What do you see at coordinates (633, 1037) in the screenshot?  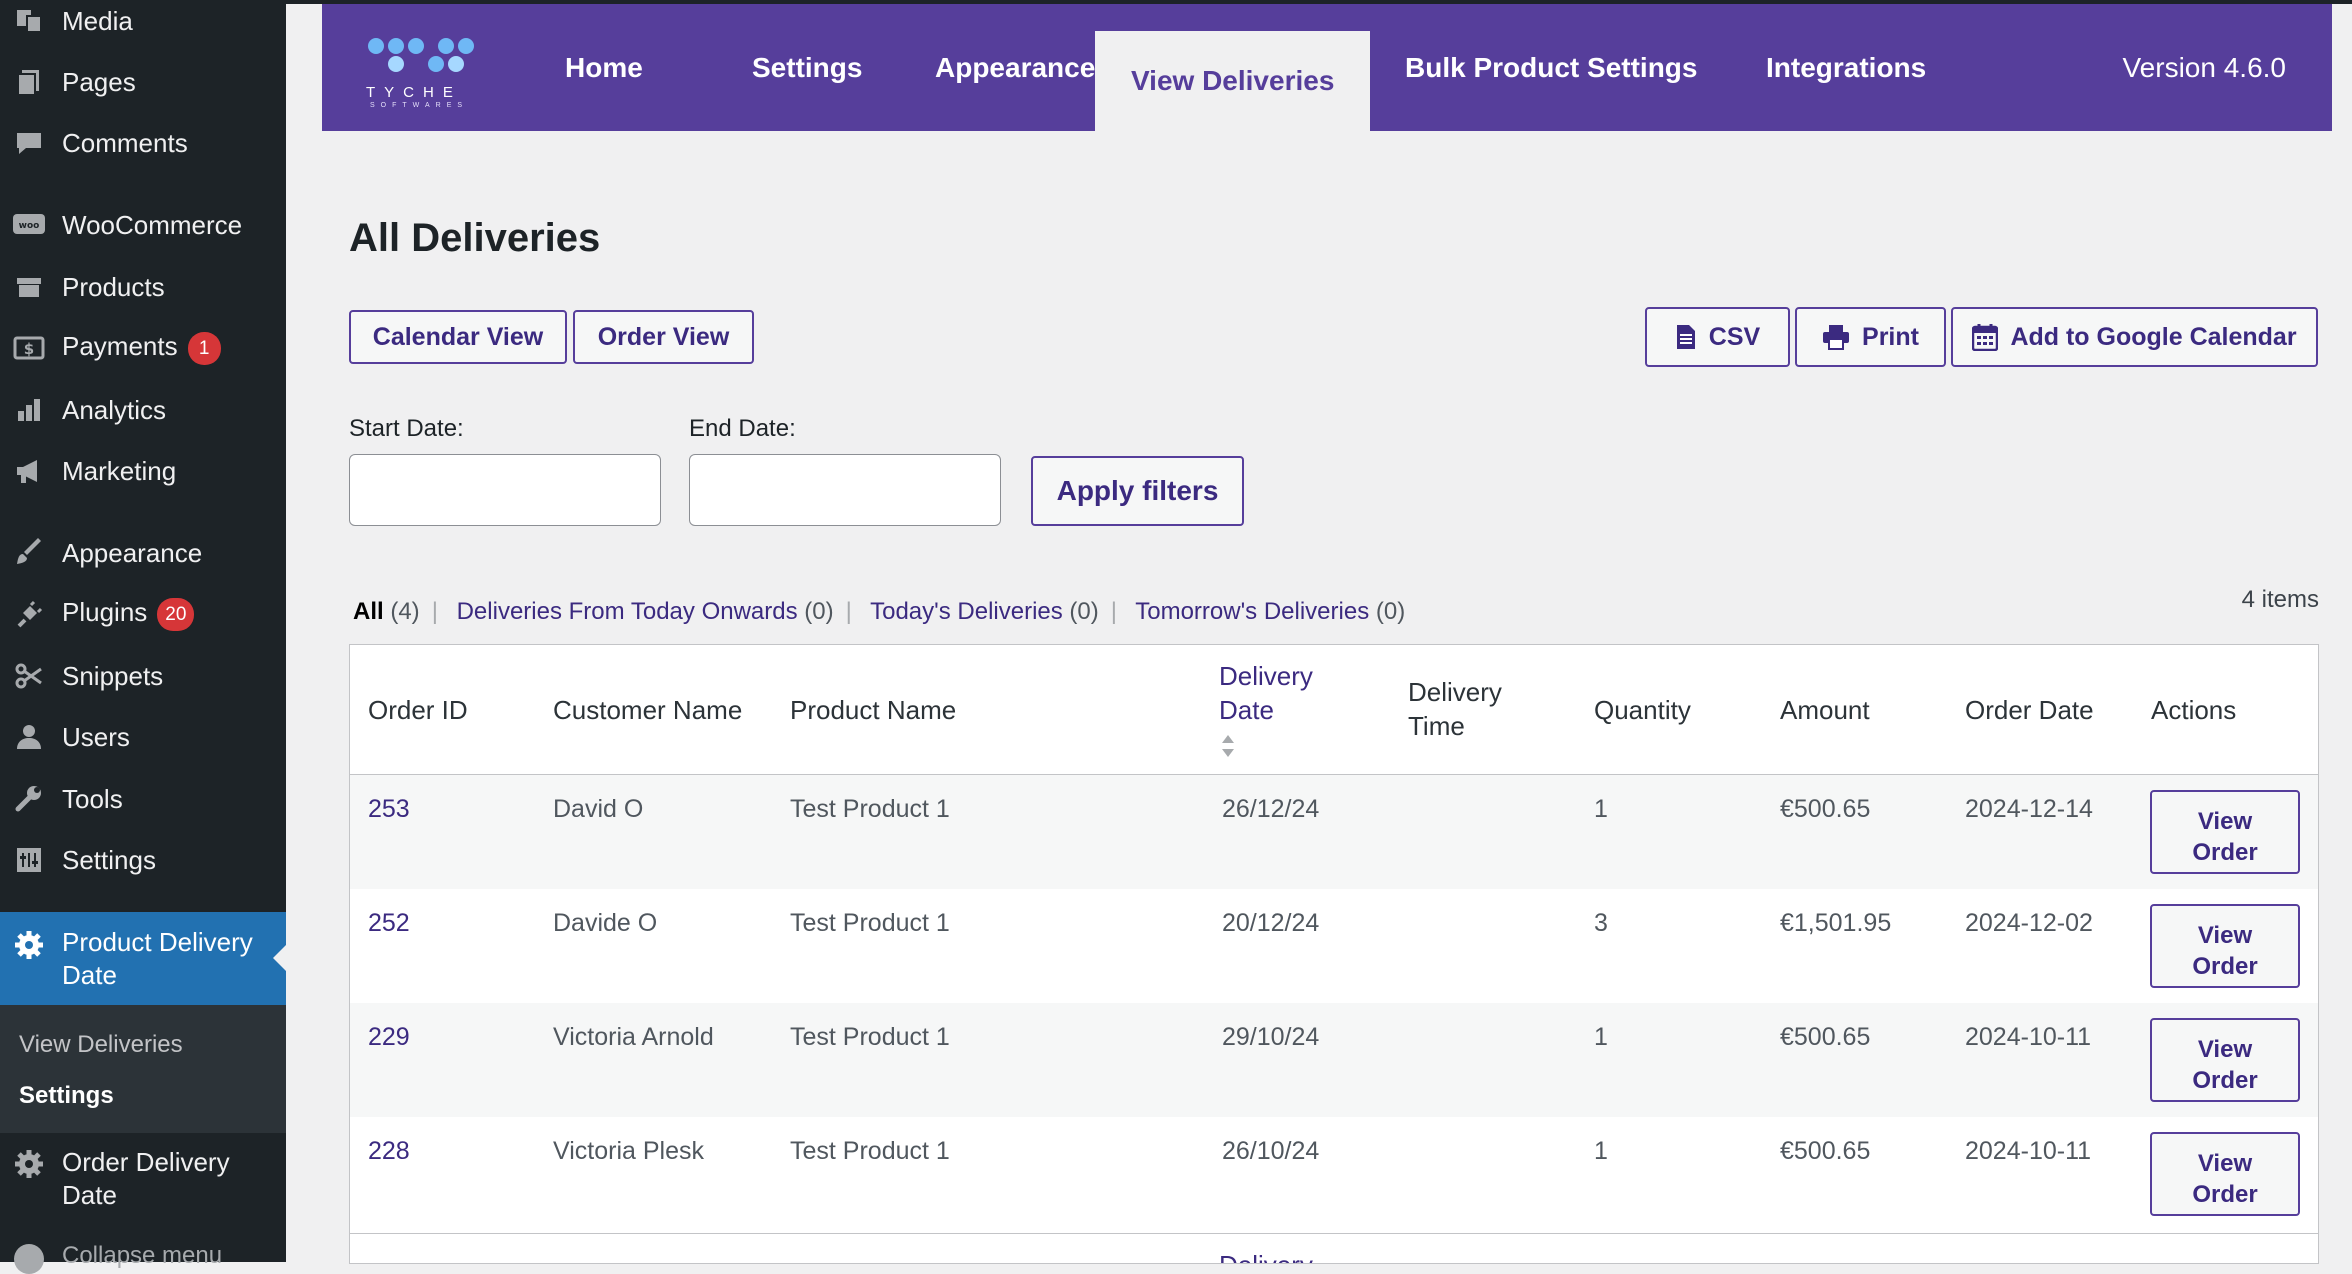 I see `customer-name: Victoria Arnold` at bounding box center [633, 1037].